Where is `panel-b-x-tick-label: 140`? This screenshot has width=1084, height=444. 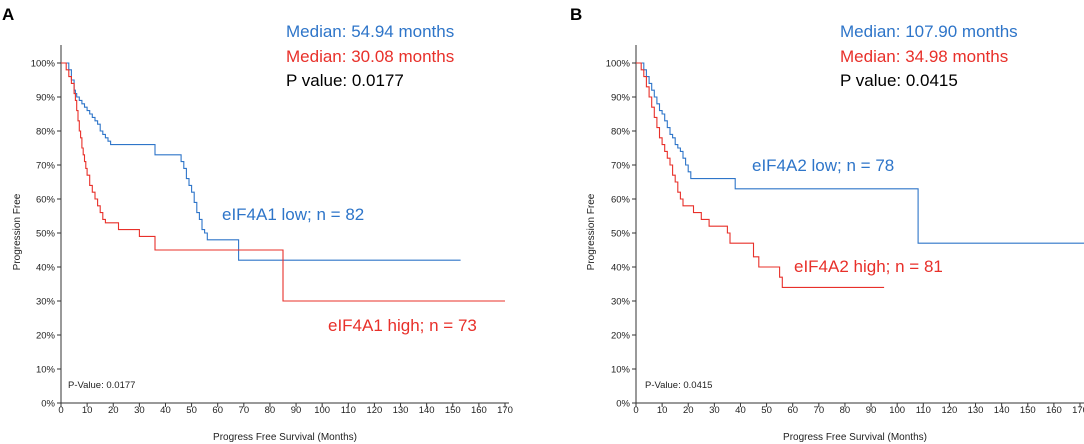
panel-b-x-tick-label: 140 is located at coordinates (1002, 410).